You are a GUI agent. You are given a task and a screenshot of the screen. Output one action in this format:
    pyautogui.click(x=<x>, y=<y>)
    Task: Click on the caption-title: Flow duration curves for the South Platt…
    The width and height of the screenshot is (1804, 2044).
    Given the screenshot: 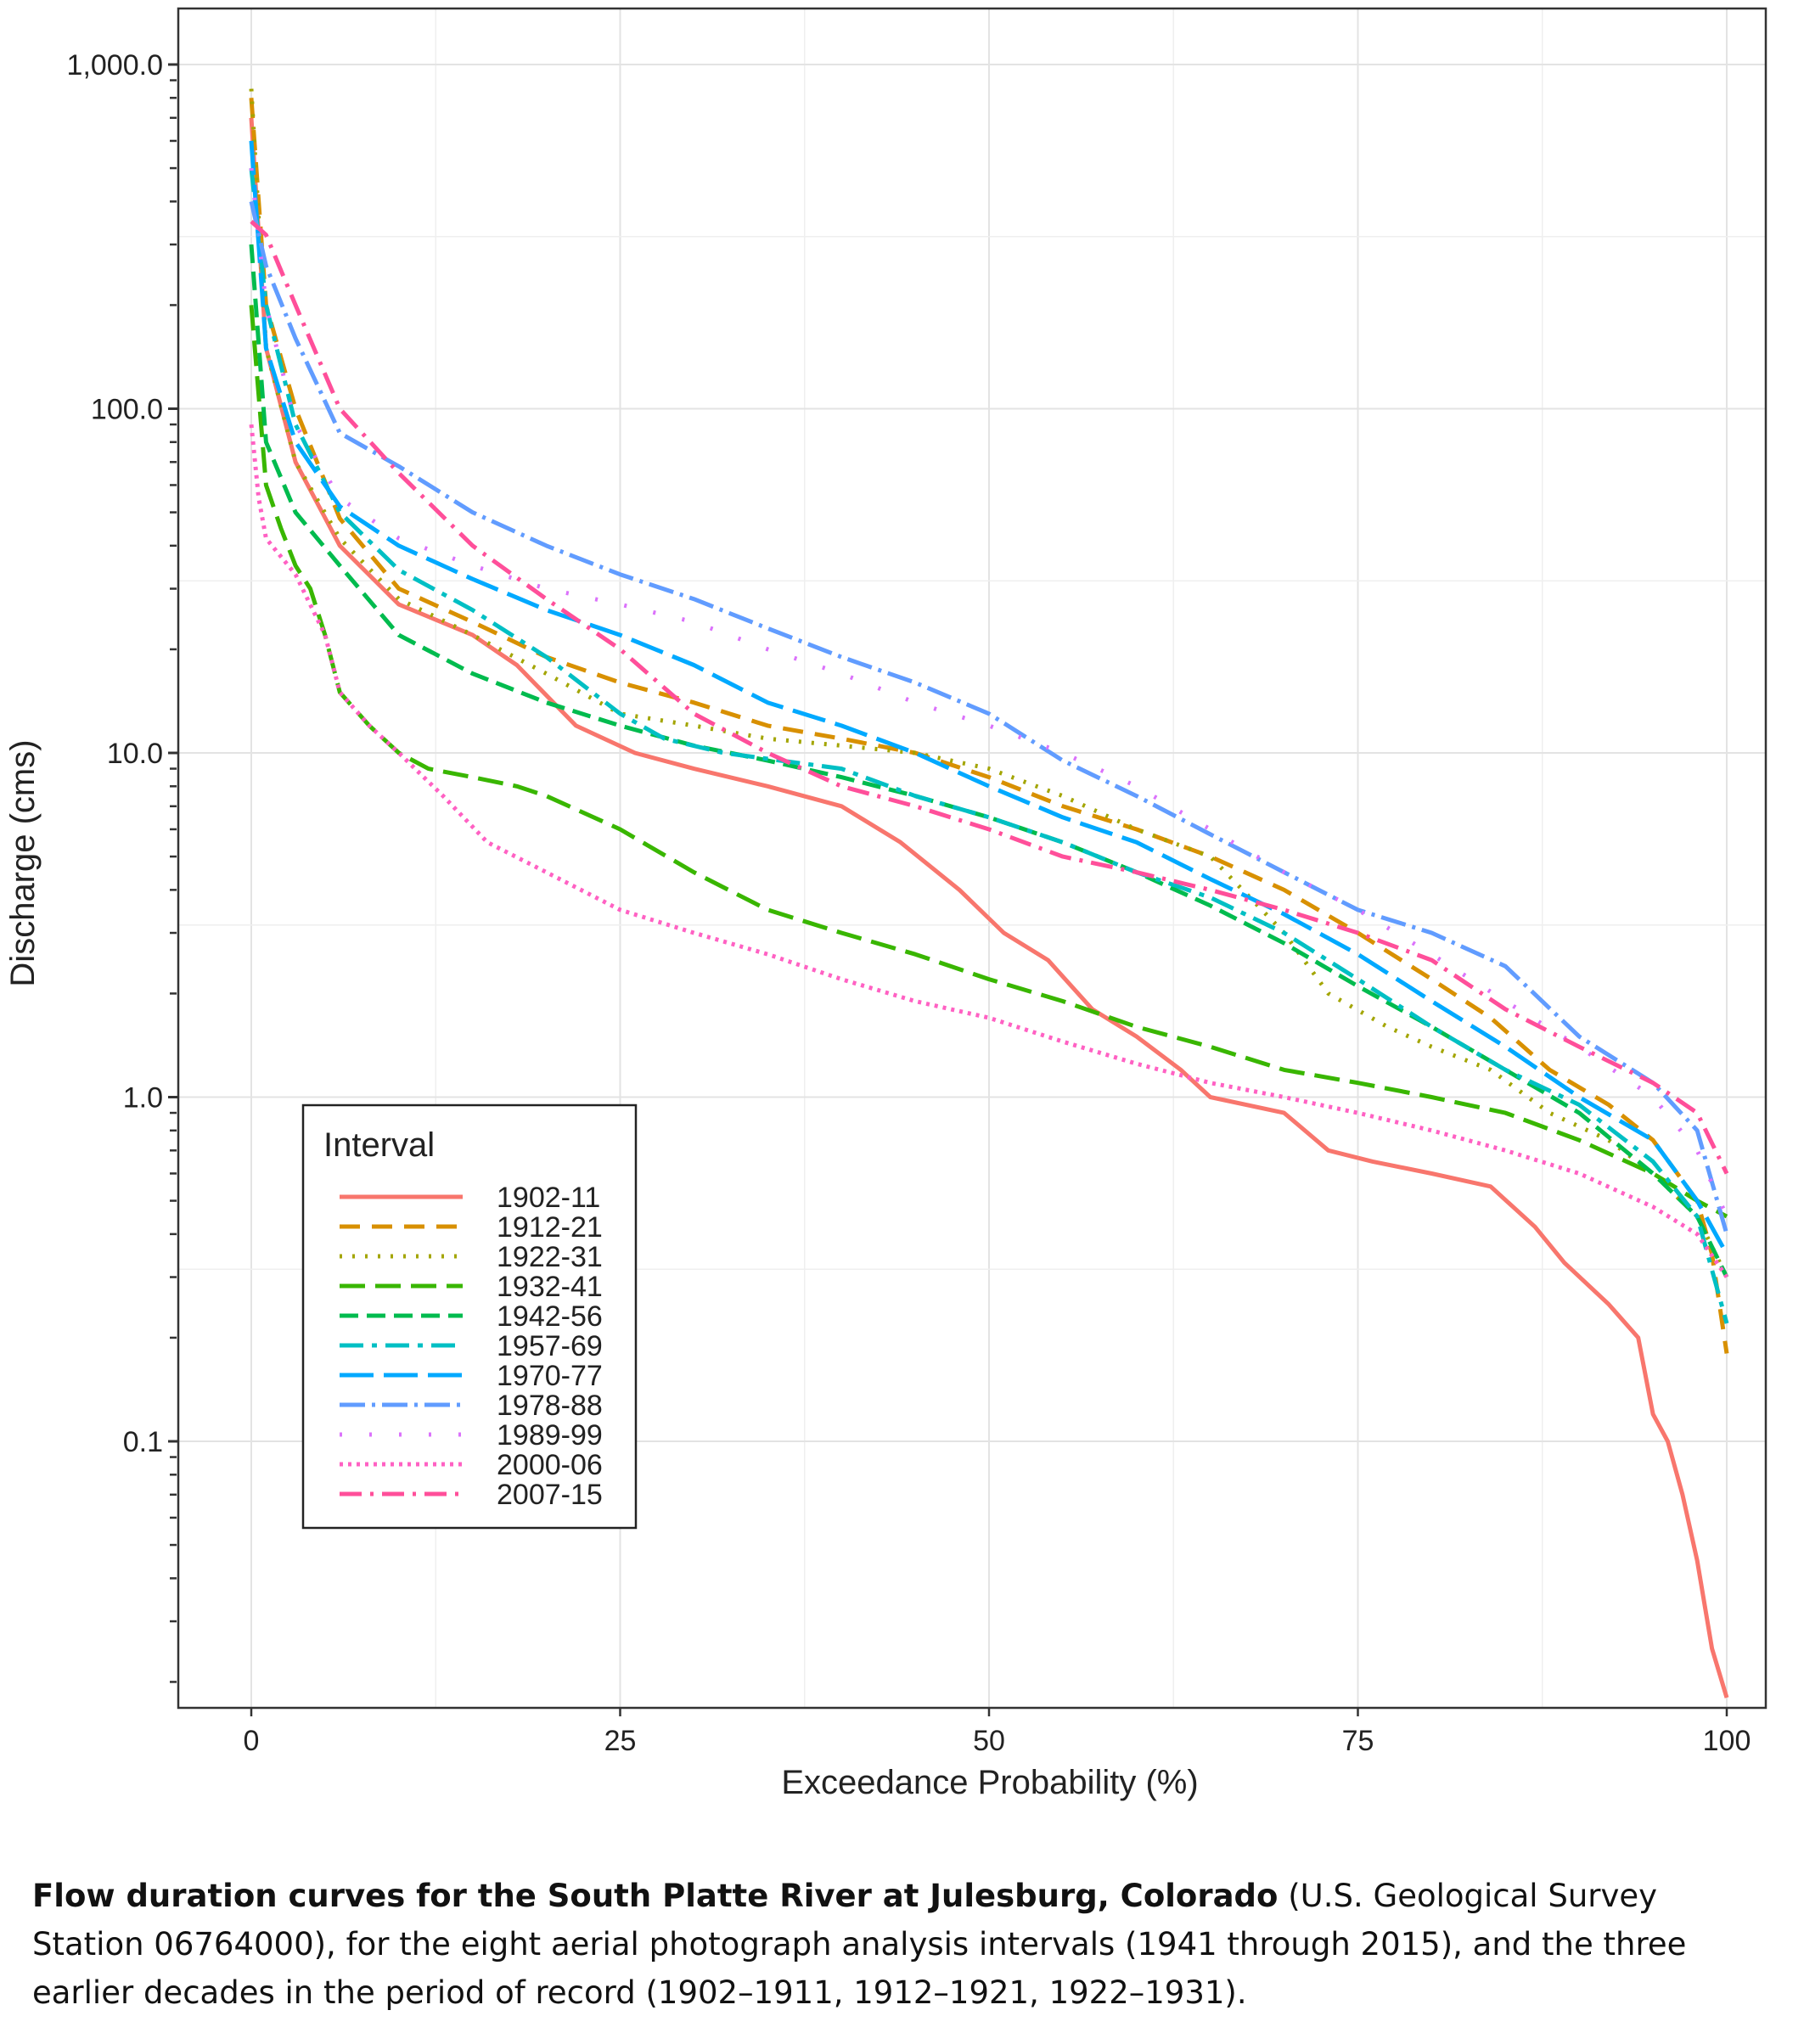 What is the action you would take?
    pyautogui.click(x=655, y=1896)
    